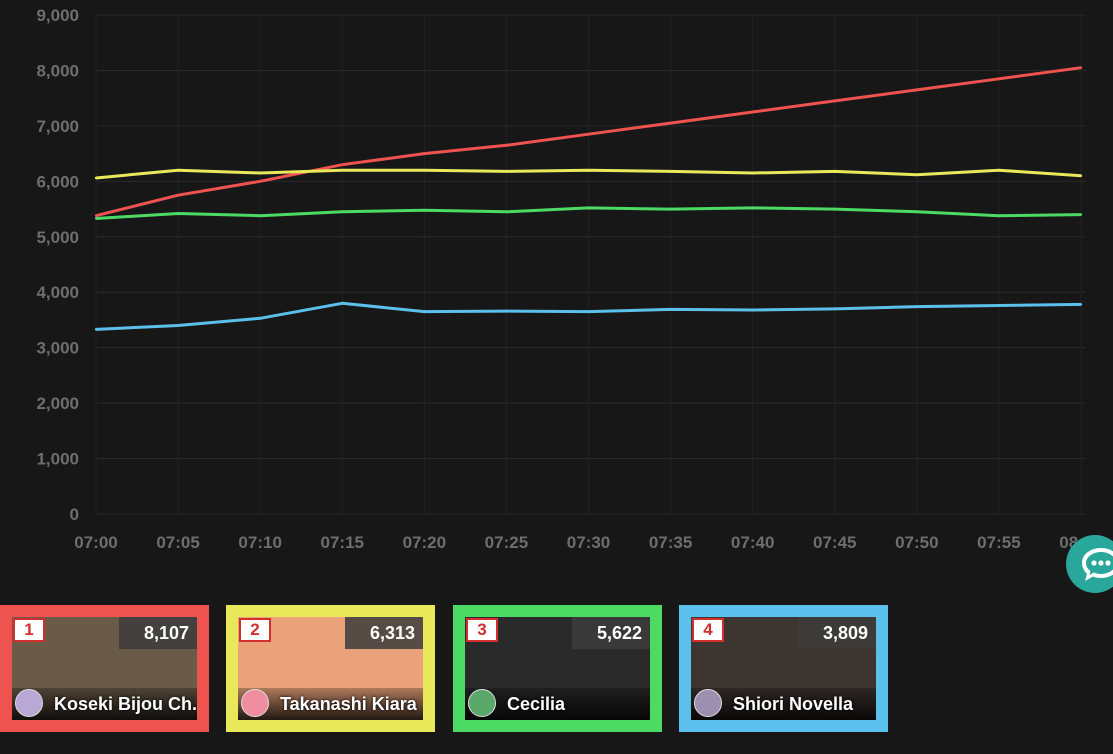 The height and width of the screenshot is (754, 1113). I want to click on x-tick-label: 07:30, so click(588, 542).